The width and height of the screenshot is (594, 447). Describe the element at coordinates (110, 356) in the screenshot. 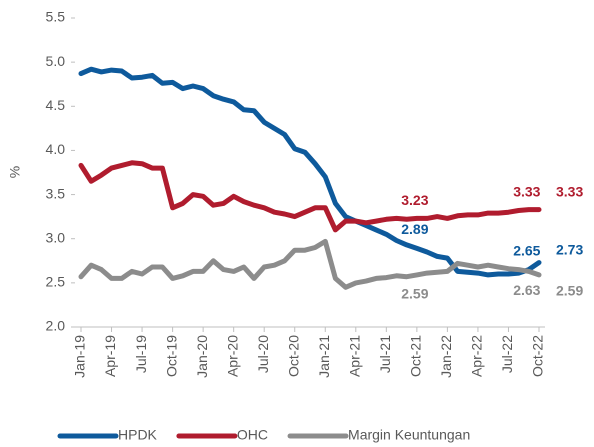

I see `x-tick-label: Apr-19` at that location.